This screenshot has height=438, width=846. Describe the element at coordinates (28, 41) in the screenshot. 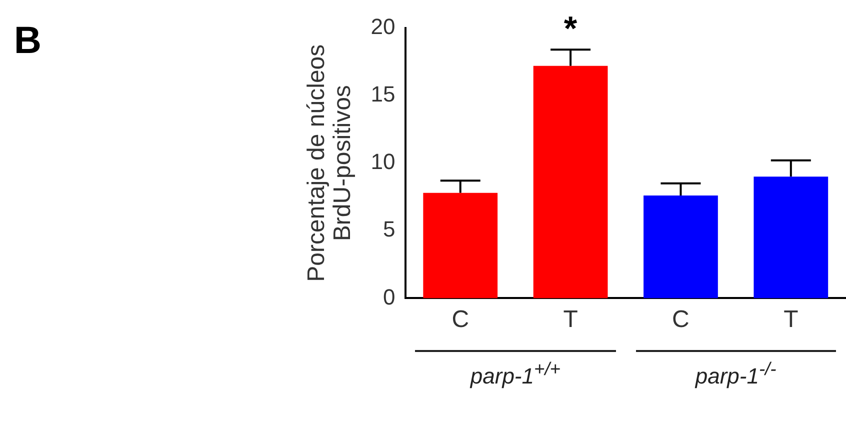

I see `text: B` at that location.